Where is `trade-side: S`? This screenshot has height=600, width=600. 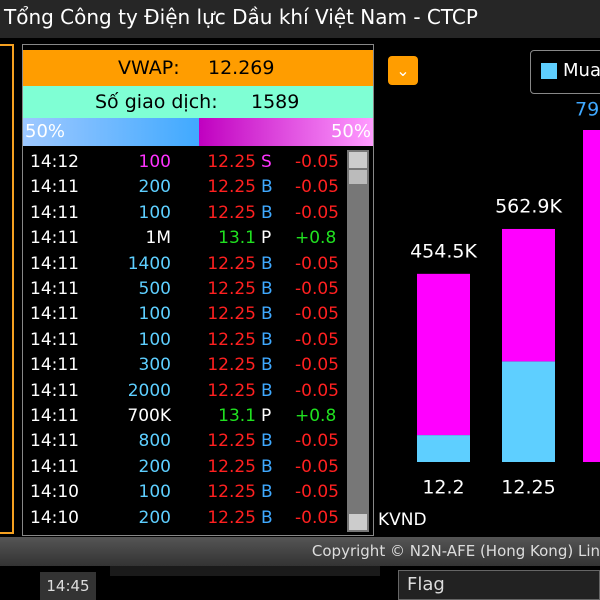
trade-side: S is located at coordinates (266, 162).